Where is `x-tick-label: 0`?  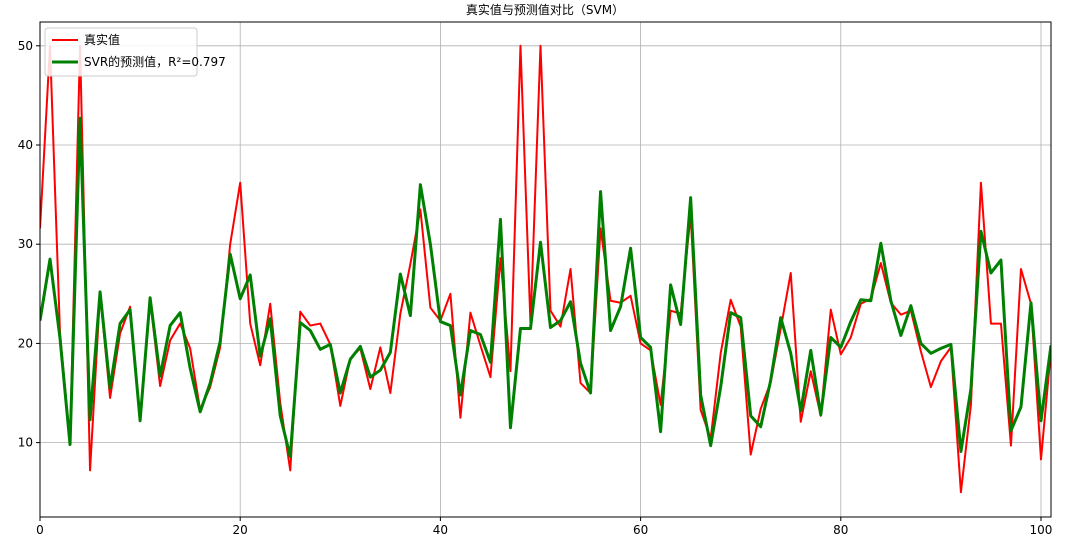
x-tick-label: 0 is located at coordinates (40, 530).